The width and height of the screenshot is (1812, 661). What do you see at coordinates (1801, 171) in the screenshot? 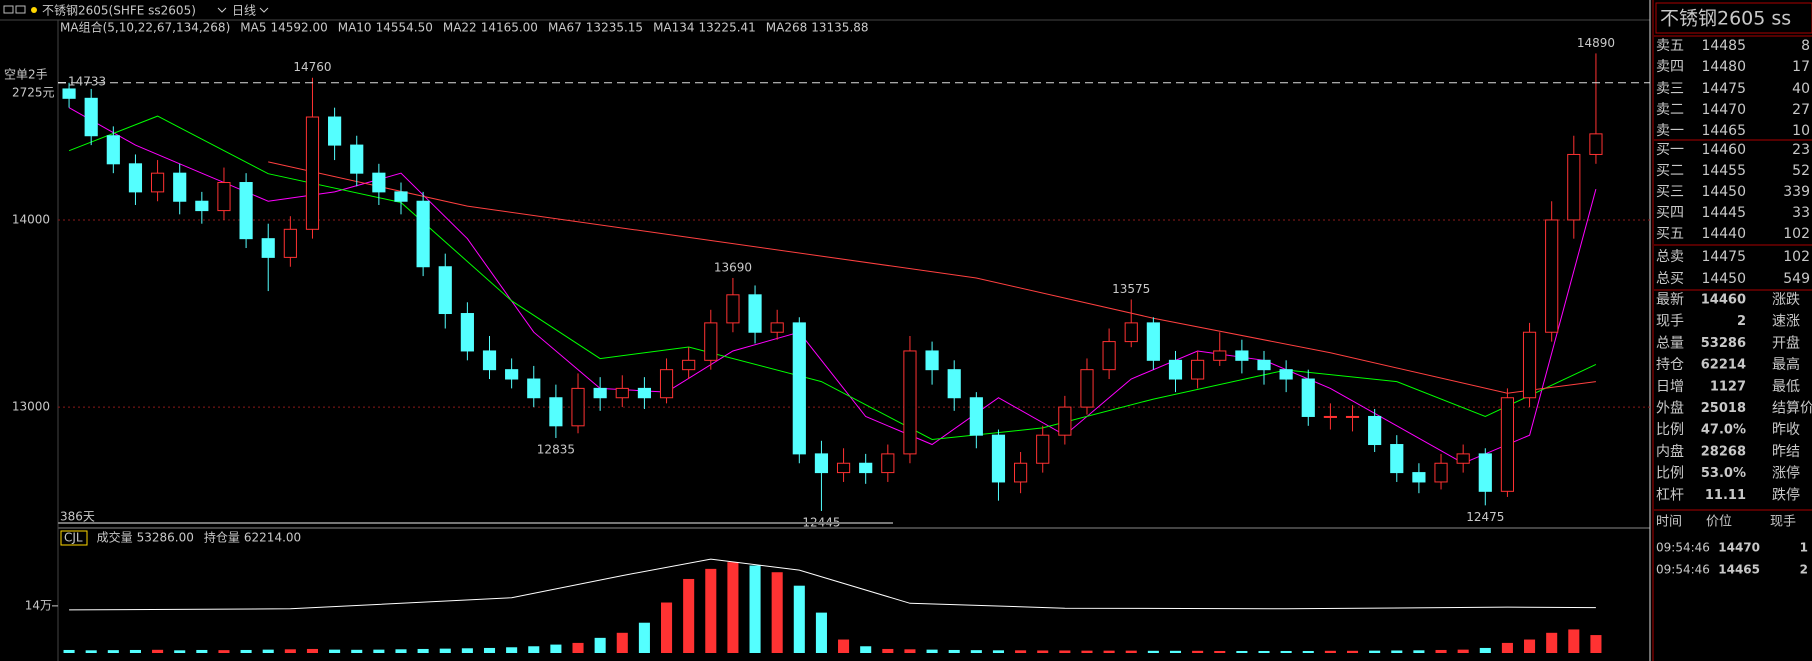
I see `book-qty: 52` at bounding box center [1801, 171].